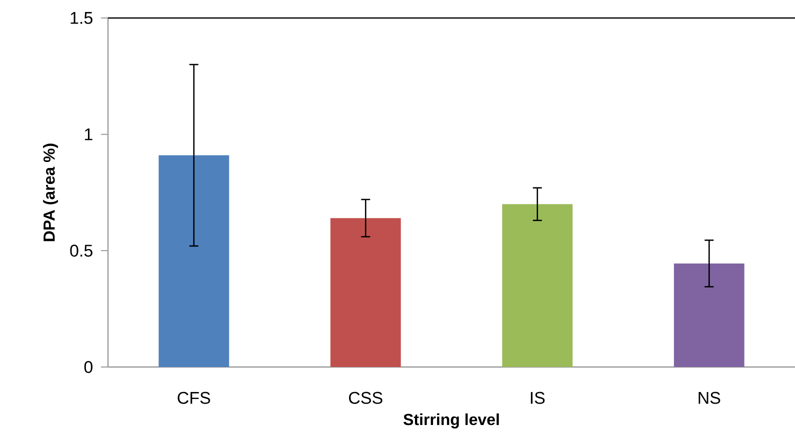  I want to click on x-tick-label: CSS, so click(365, 398).